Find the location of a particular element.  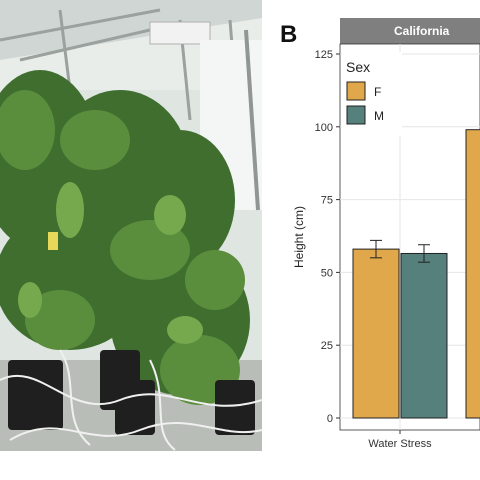

facet-strip: California is located at coordinates (410, 31).